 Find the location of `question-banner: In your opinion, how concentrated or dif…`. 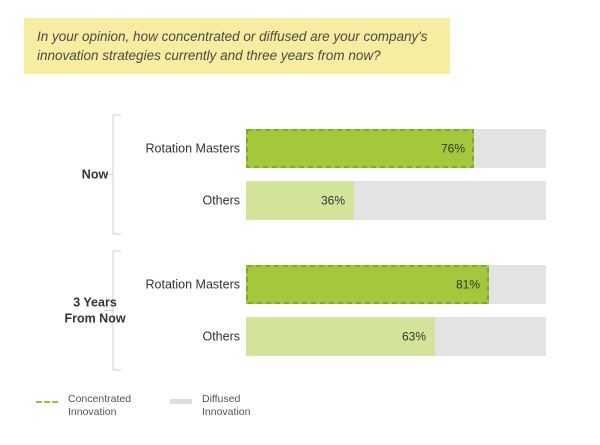

question-banner: In your opinion, how concentrated or dif… is located at coordinates (237, 46).